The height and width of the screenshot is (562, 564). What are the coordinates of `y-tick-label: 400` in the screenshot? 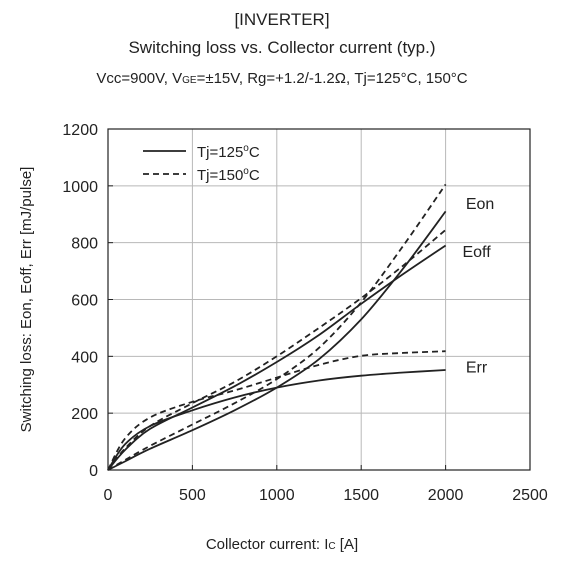 It's located at (84, 357).